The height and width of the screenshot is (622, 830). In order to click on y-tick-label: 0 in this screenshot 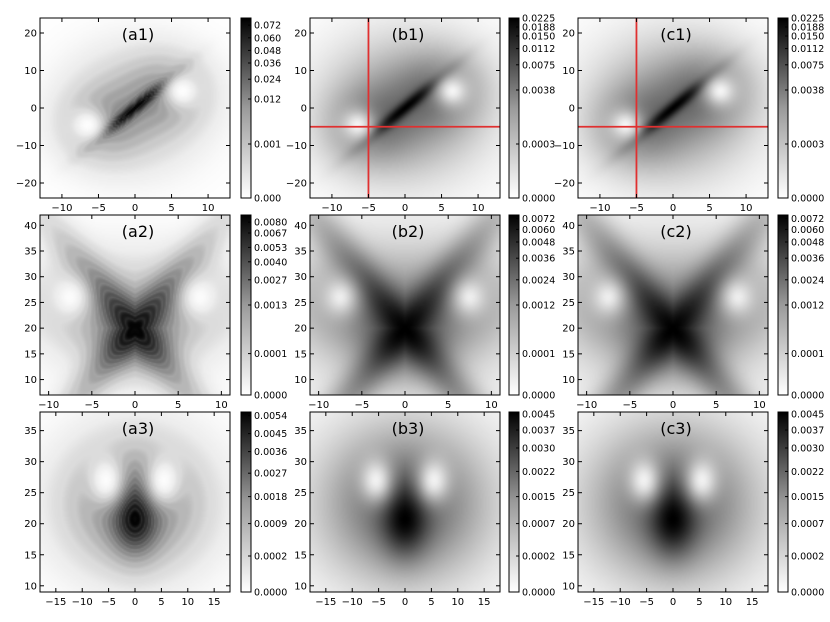, I will do `click(572, 109)`.